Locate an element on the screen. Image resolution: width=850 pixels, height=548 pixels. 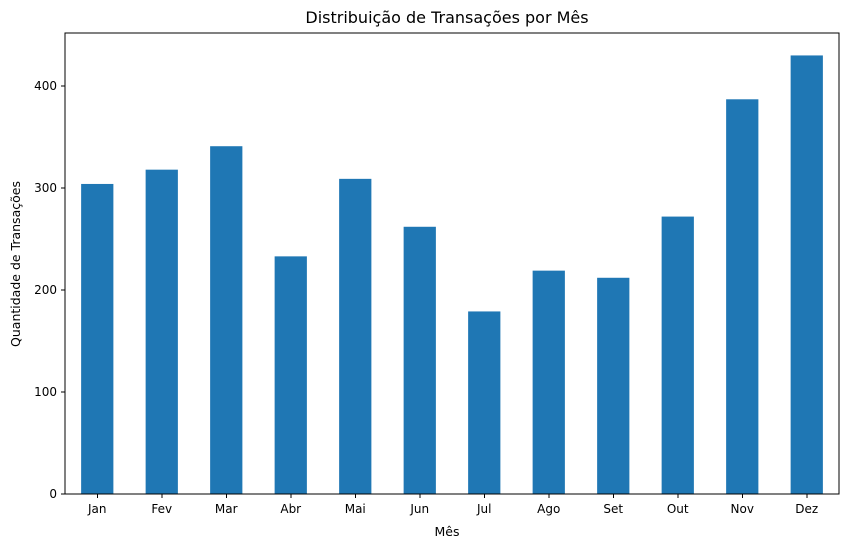
x-tick-label: Ago is located at coordinates (548, 509).